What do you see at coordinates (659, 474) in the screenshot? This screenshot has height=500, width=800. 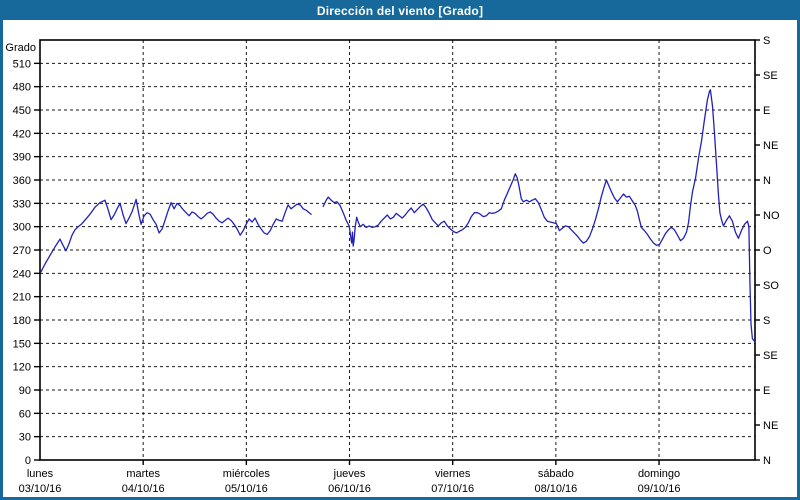 I see `x-axis-day-label: domingo` at bounding box center [659, 474].